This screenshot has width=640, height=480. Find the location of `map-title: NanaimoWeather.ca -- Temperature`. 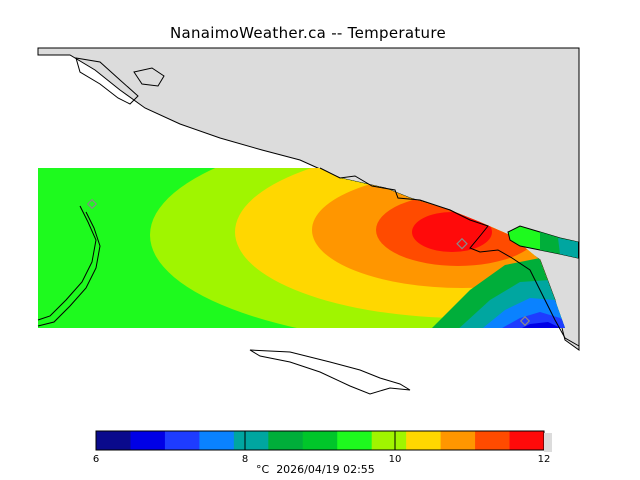

map-title: NanaimoWeather.ca -- Temperature is located at coordinates (308, 33).